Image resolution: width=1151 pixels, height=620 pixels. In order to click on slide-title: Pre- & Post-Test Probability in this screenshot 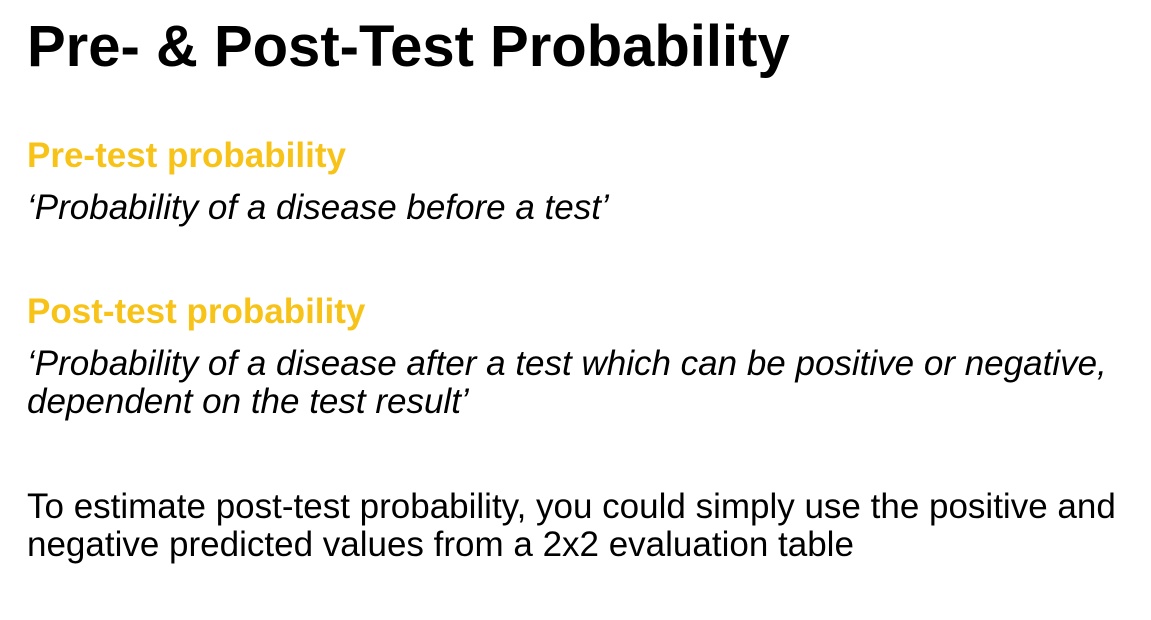, I will do `click(408, 46)`.